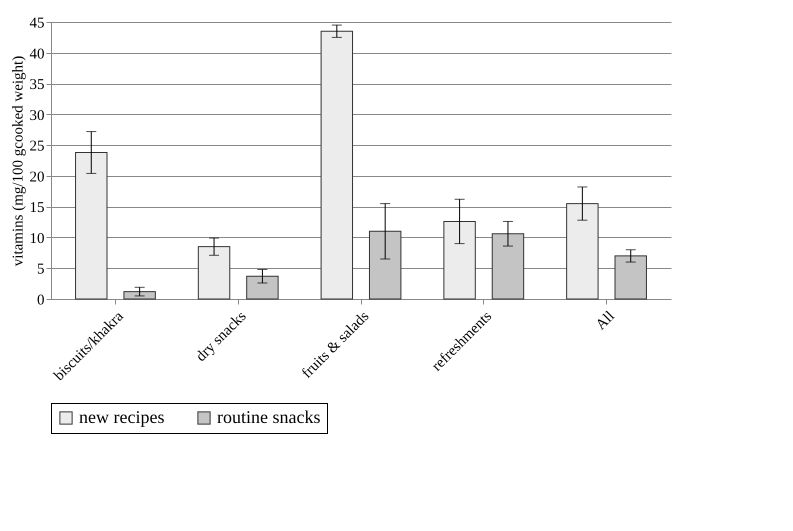  Describe the element at coordinates (37, 177) in the screenshot. I see `y-tick-label: 20` at that location.